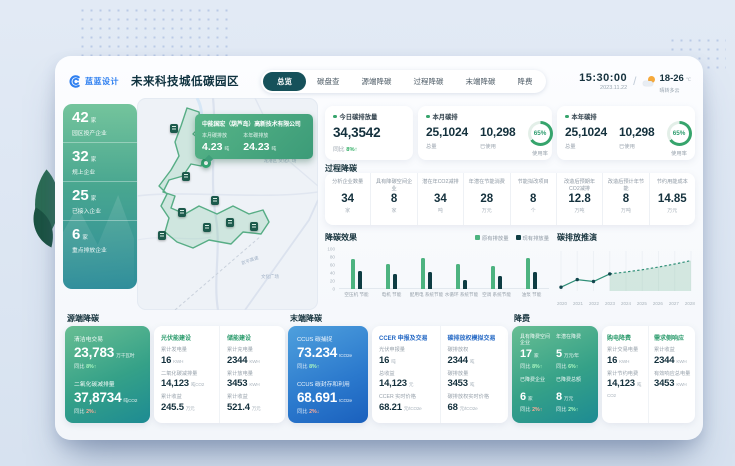 This screenshot has width=735, height=466. Describe the element at coordinates (260, 143) in the screenshot. I see `tooltip-year-emission: 本年碳排放 24.23 吨` at that location.